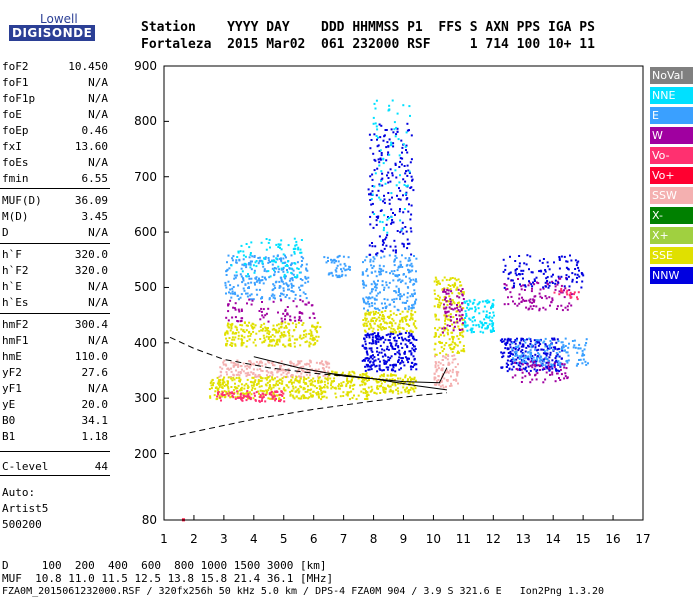 This screenshot has height=600, width=700. I want to click on param-key: B1, so click(9, 436).